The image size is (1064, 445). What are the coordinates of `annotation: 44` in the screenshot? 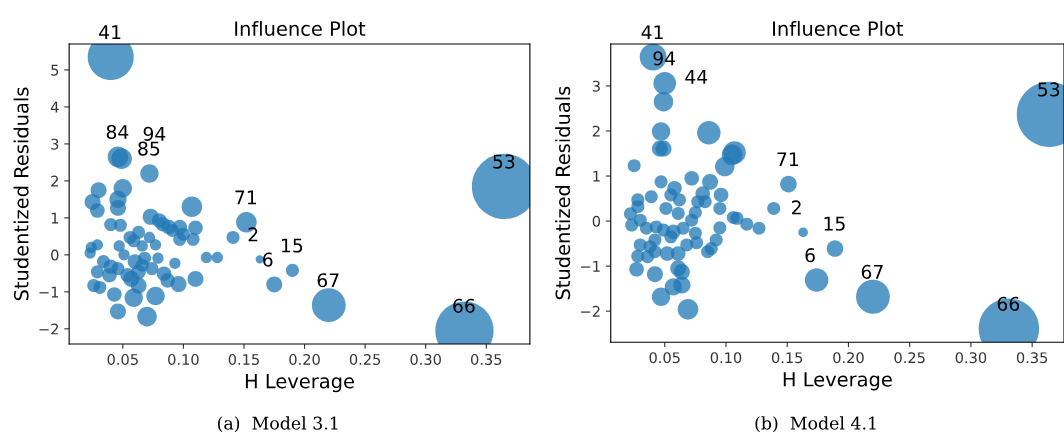 It's located at (696, 76).